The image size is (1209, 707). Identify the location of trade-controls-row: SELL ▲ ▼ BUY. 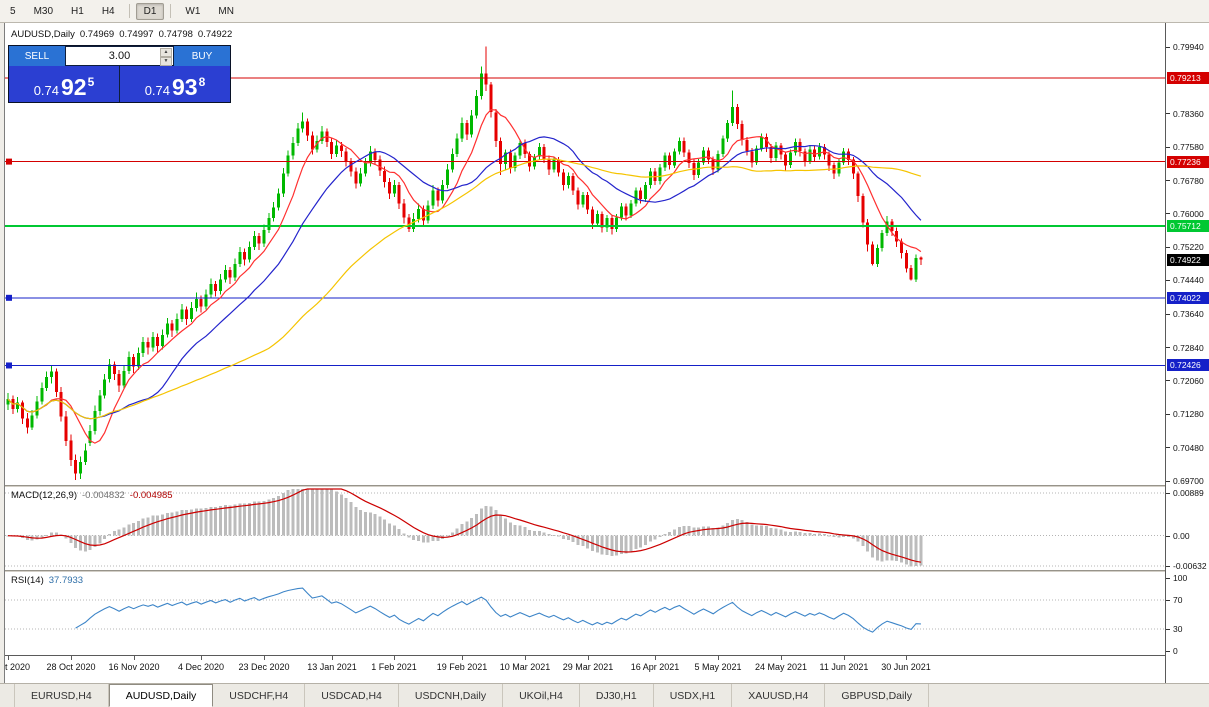
(119, 56).